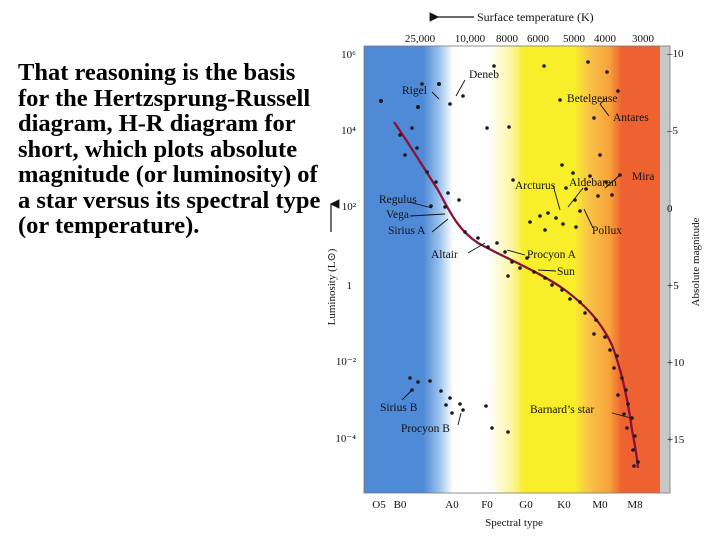 The height and width of the screenshot is (540, 720). I want to click on bottom-tick: K0, so click(564, 505).